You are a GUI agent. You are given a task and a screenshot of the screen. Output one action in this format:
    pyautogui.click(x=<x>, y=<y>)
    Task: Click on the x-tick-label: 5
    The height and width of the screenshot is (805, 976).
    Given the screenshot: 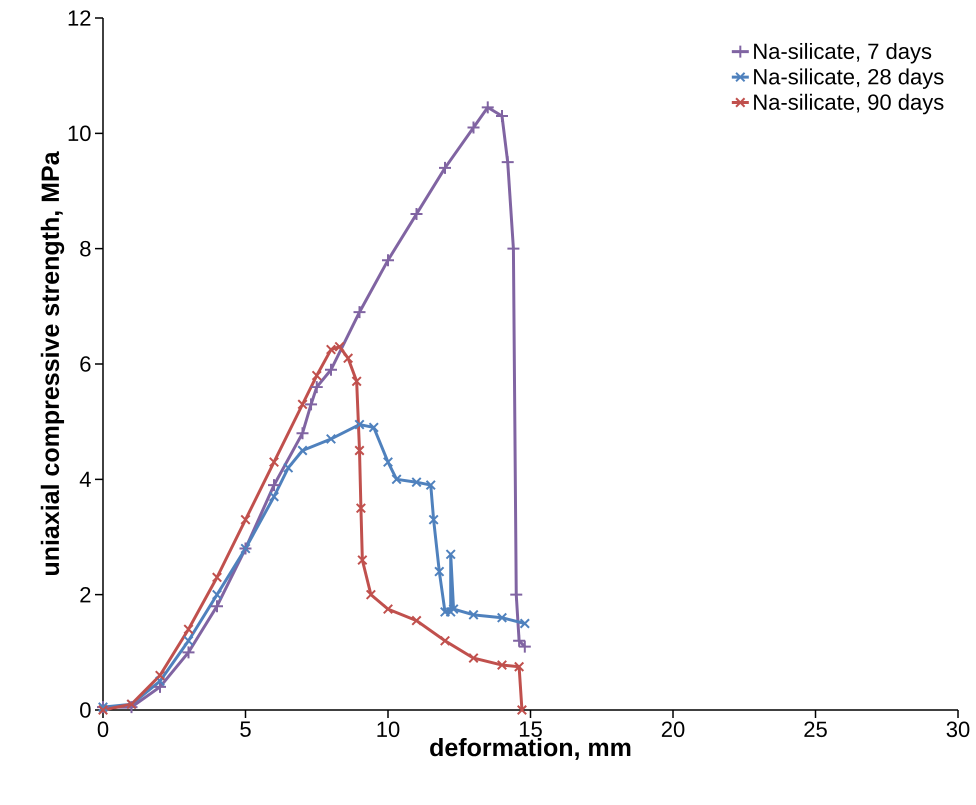 What is the action you would take?
    pyautogui.click(x=245, y=729)
    